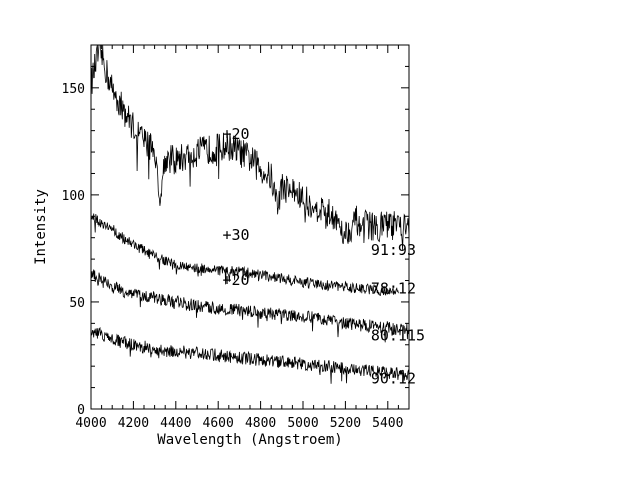 This screenshot has height=491, width=635. I want to click on annotation-label: 90:12, so click(393, 378).